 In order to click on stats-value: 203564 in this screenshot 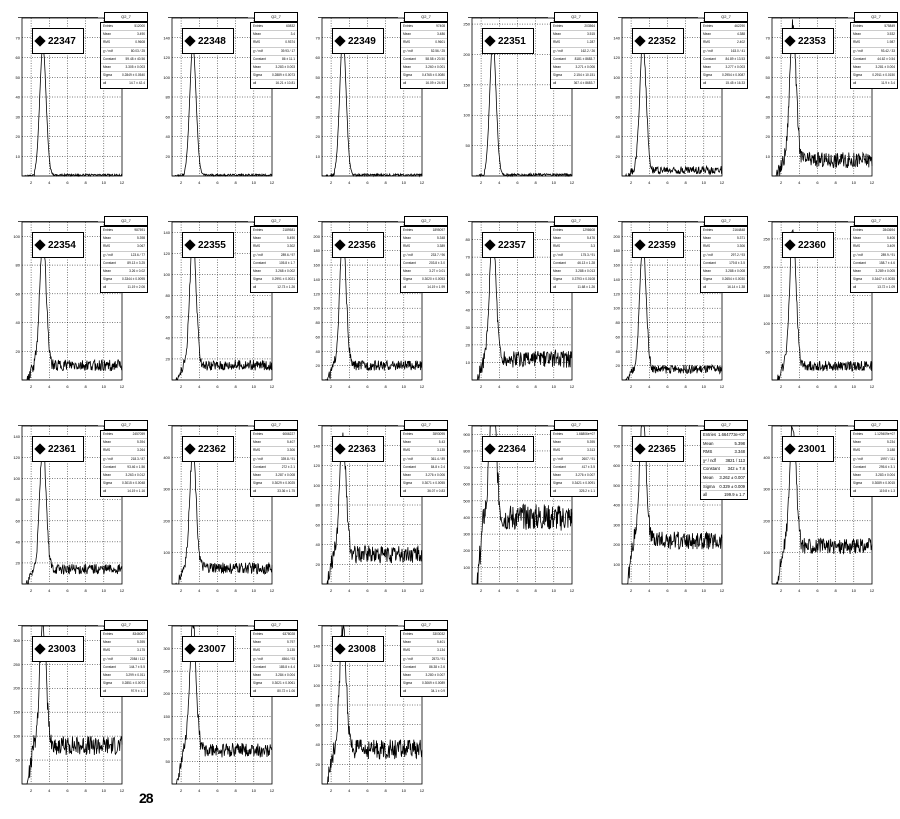, I will do `click(589, 26)`.